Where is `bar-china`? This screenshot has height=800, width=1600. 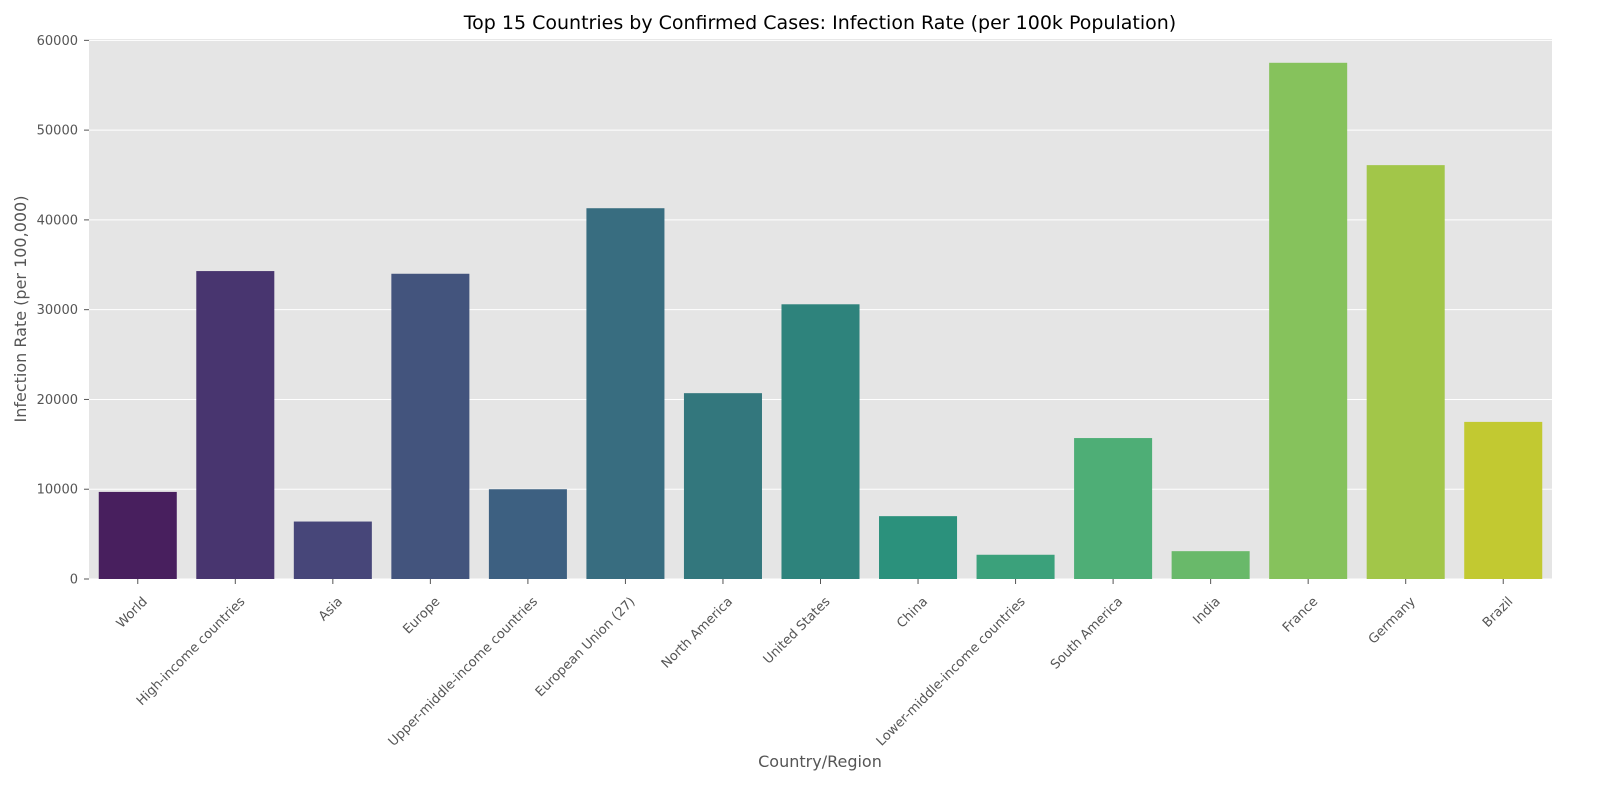 bar-china is located at coordinates (918, 547).